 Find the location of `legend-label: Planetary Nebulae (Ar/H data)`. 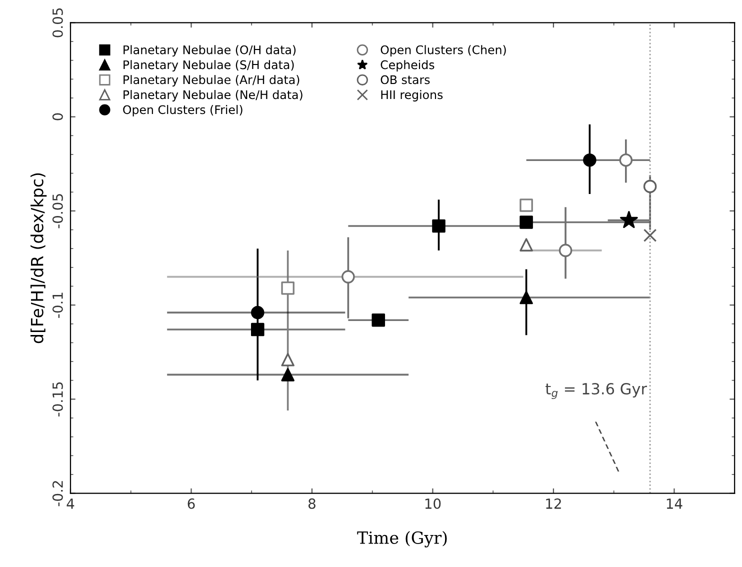

legend-label: Planetary Nebulae (Ar/H data) is located at coordinates (212, 80).